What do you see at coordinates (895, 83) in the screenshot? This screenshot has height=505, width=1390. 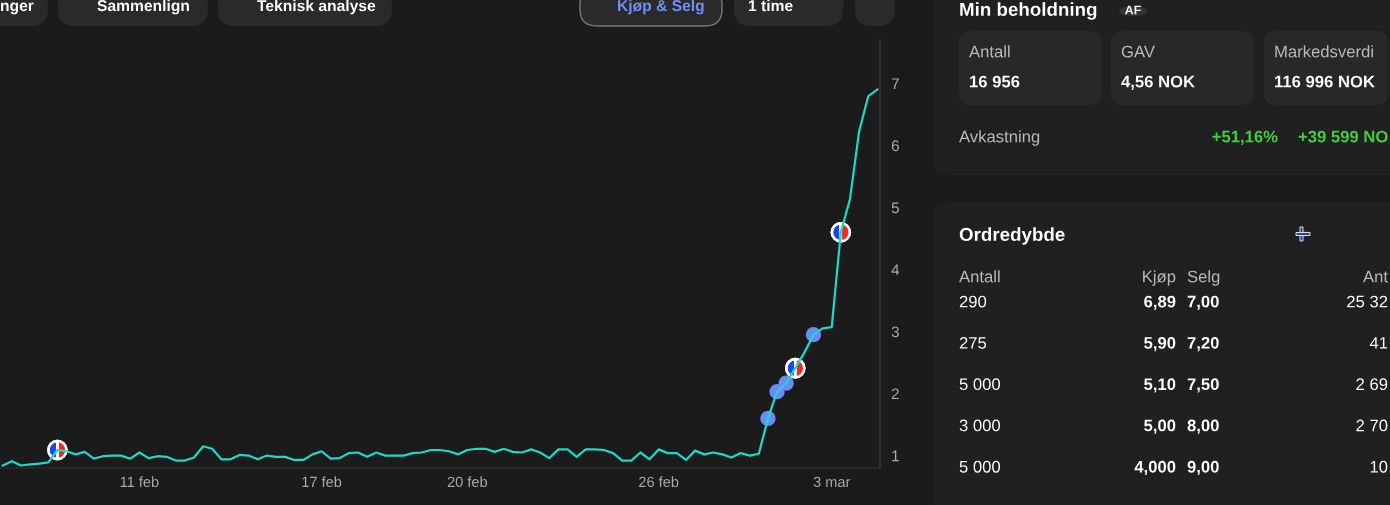 I see `y-tick-label: 7` at bounding box center [895, 83].